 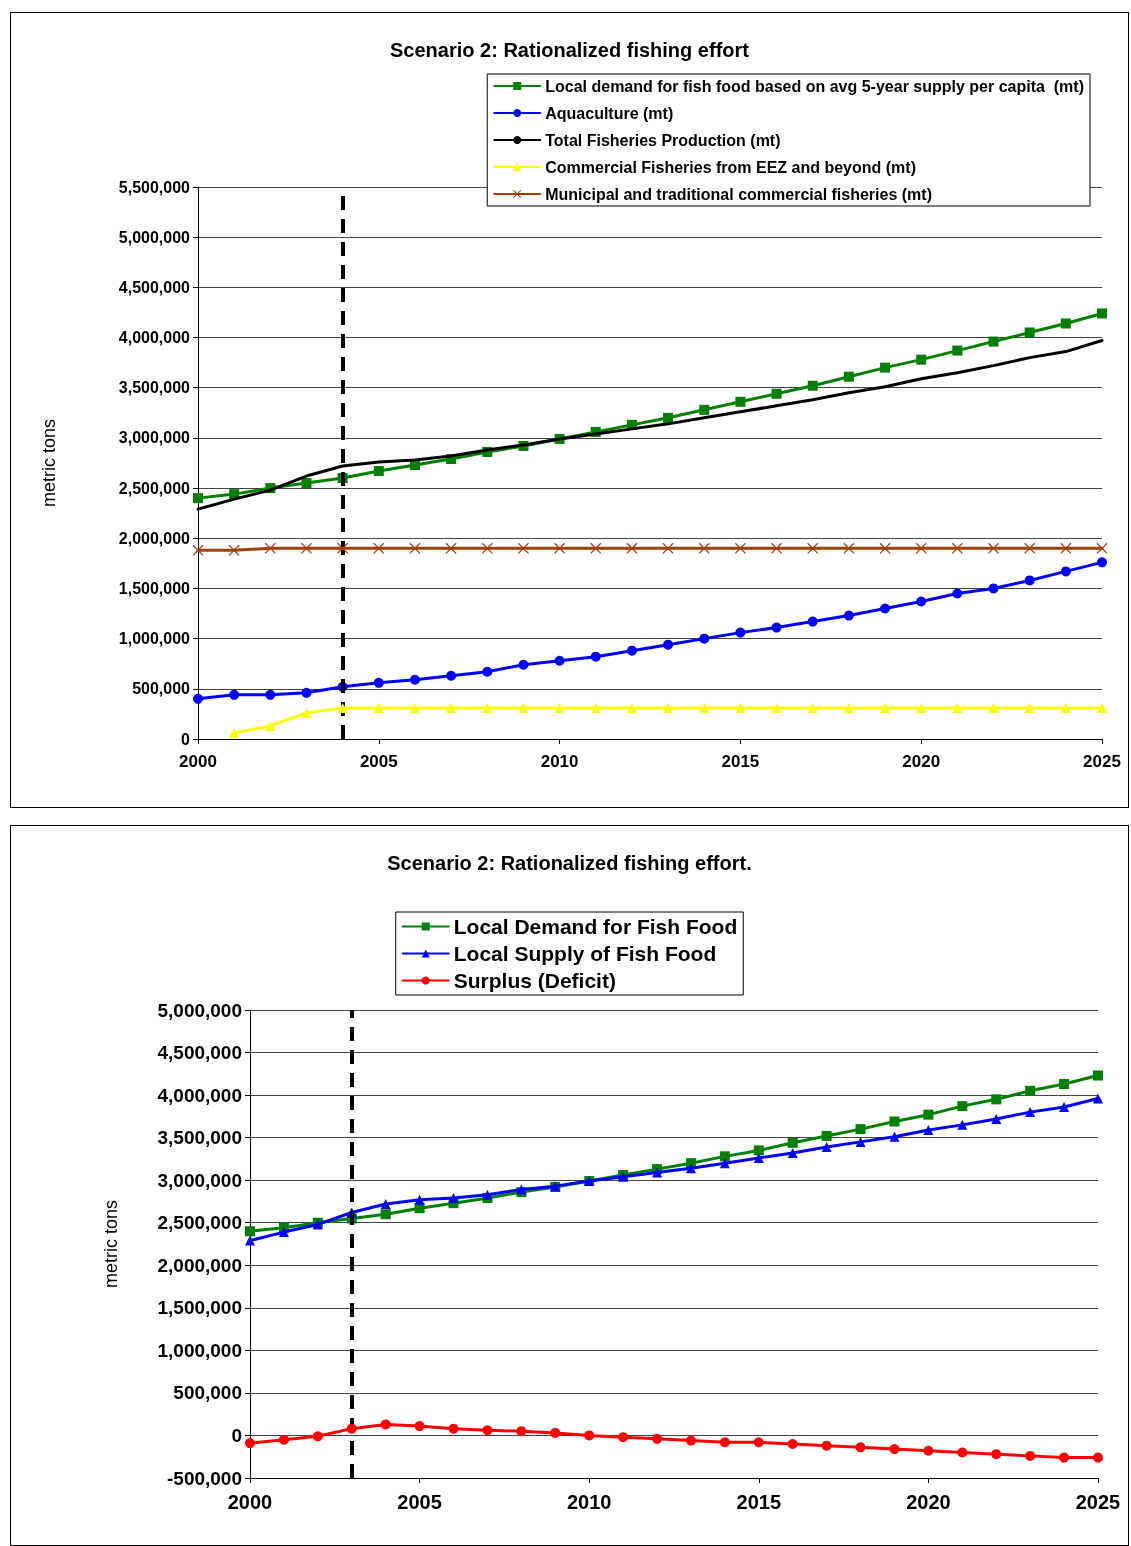 What do you see at coordinates (199, 1138) in the screenshot?
I see `y-tick-label: 3,500,000` at bounding box center [199, 1138].